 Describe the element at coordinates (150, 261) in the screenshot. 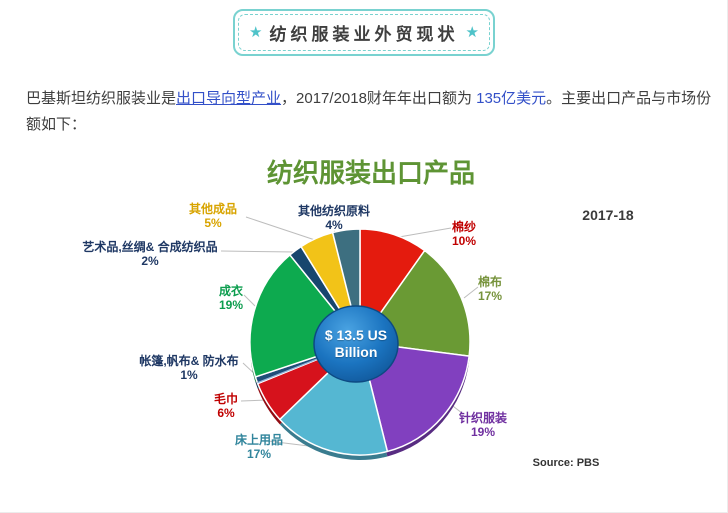

I see `slice-value: 2%` at that location.